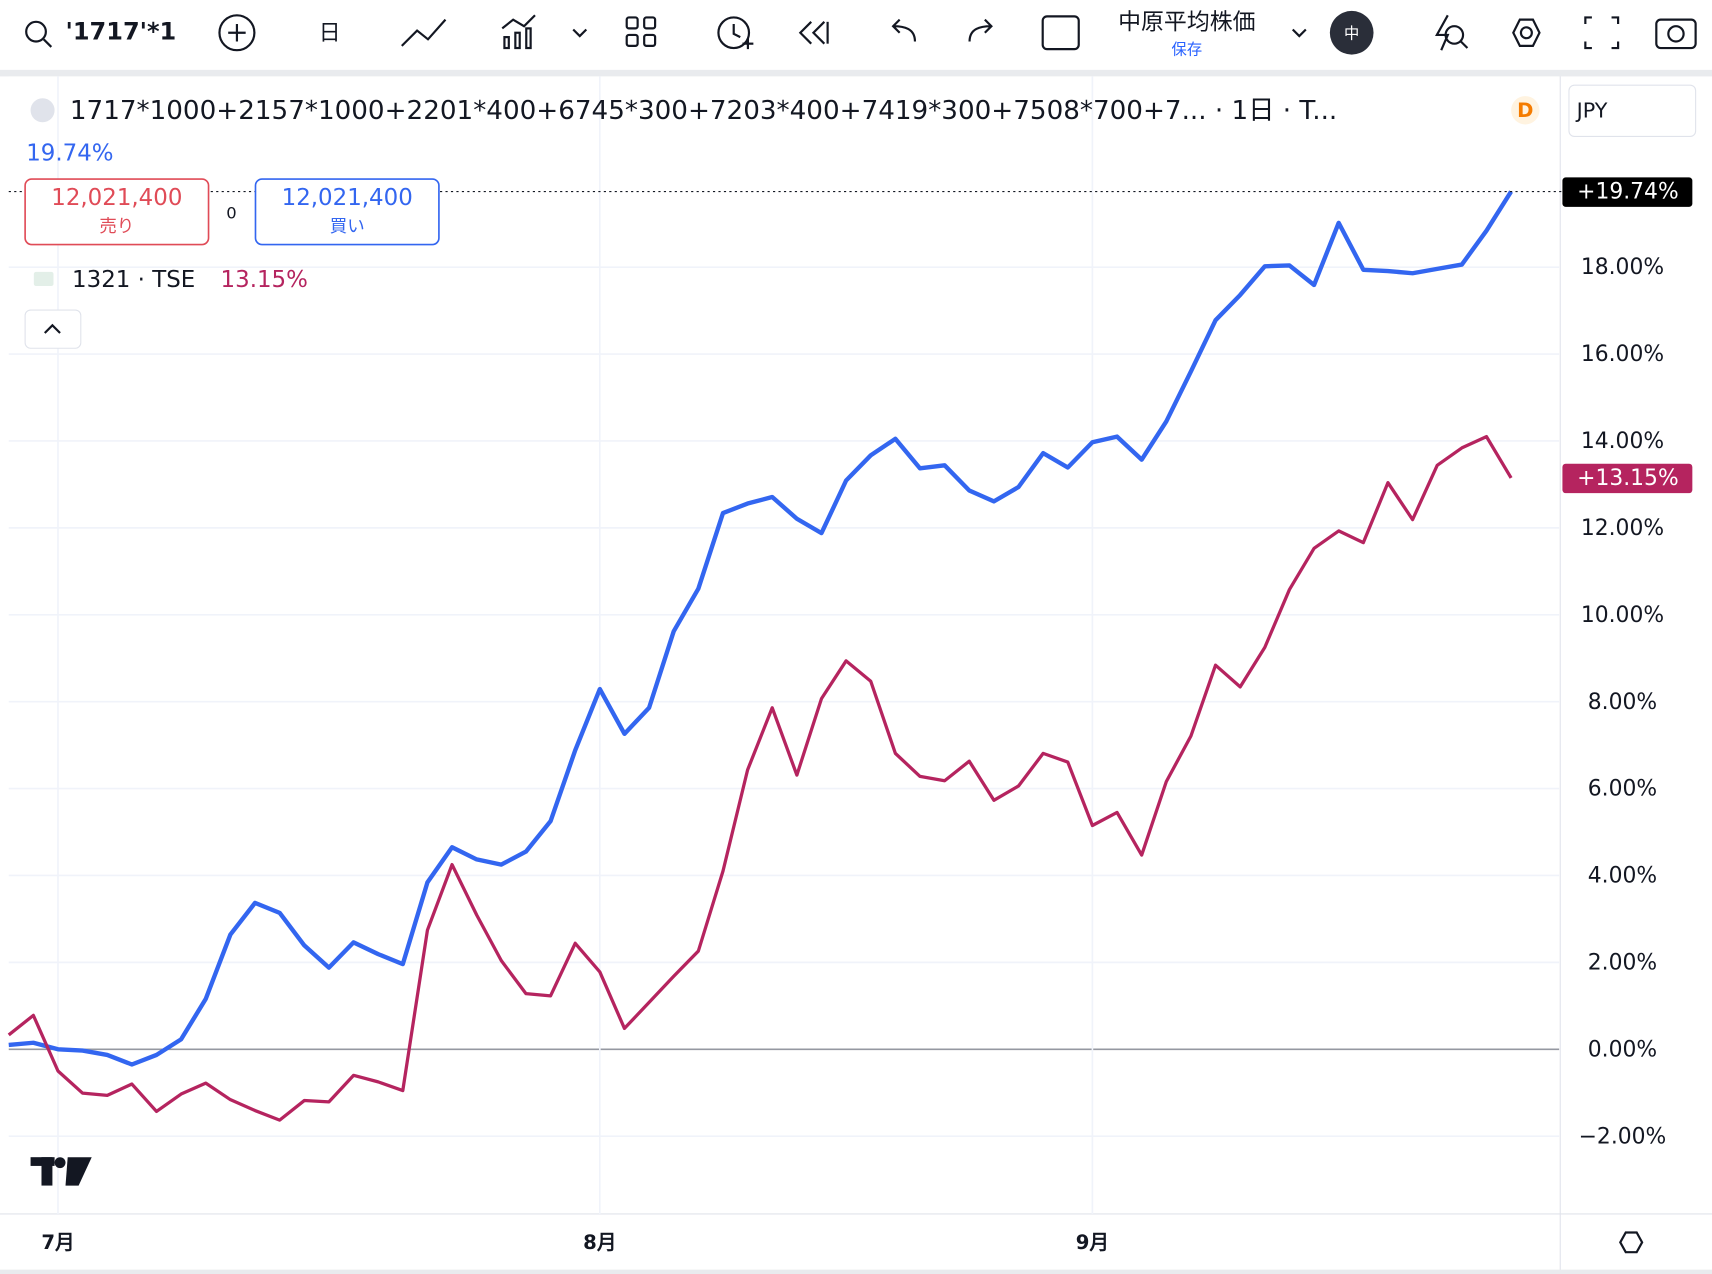 The width and height of the screenshot is (1712, 1274). What do you see at coordinates (1622, 354) in the screenshot?
I see `y-tick-label: 16.00%` at bounding box center [1622, 354].